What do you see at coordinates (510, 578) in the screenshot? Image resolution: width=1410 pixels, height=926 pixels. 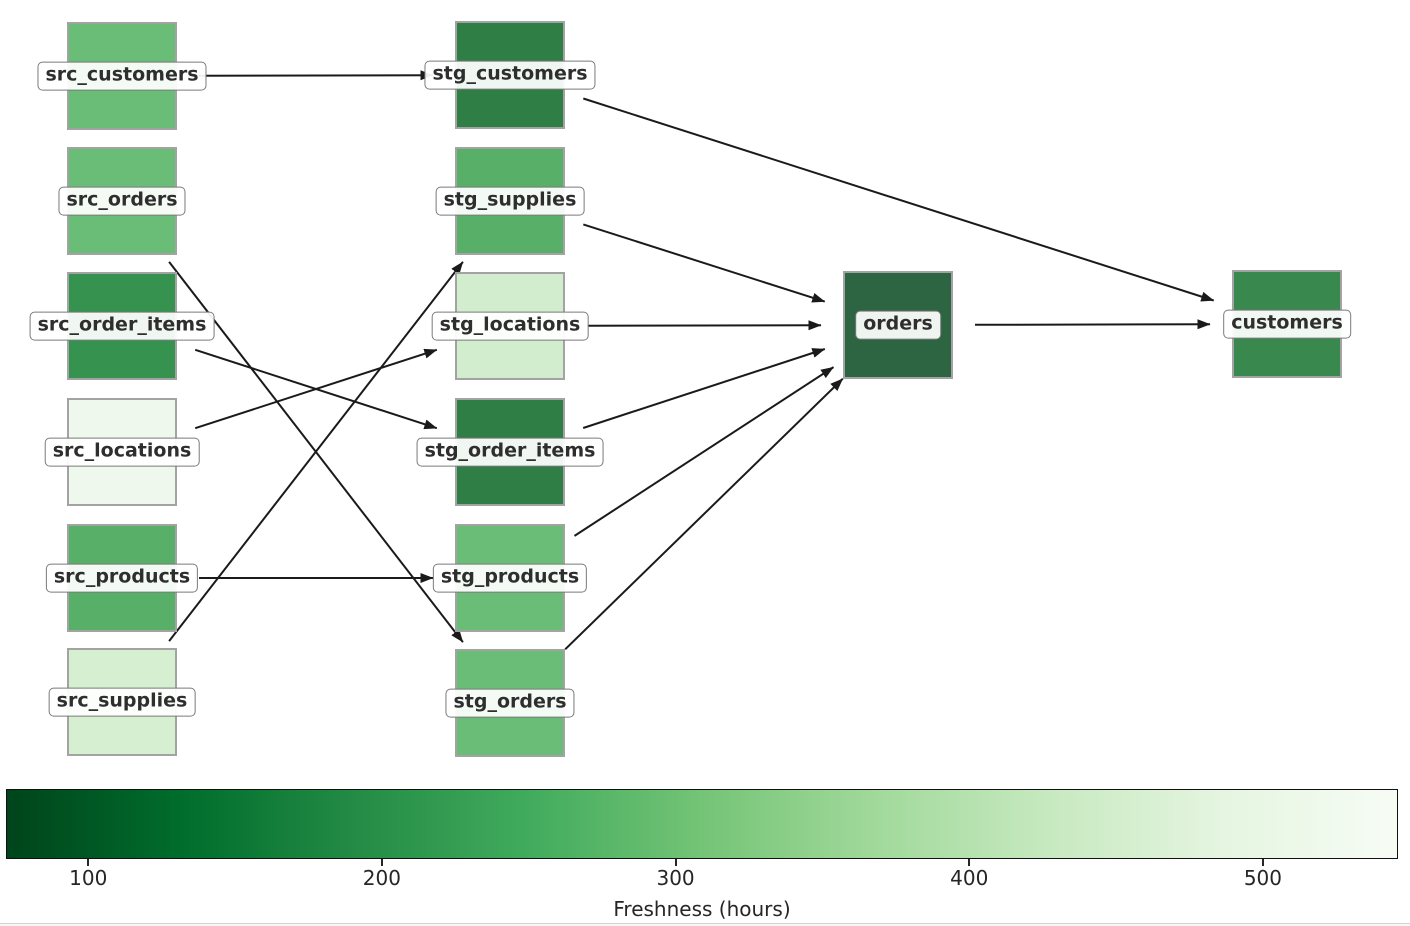 I see `node-label-stg_products: stg_products` at bounding box center [510, 578].